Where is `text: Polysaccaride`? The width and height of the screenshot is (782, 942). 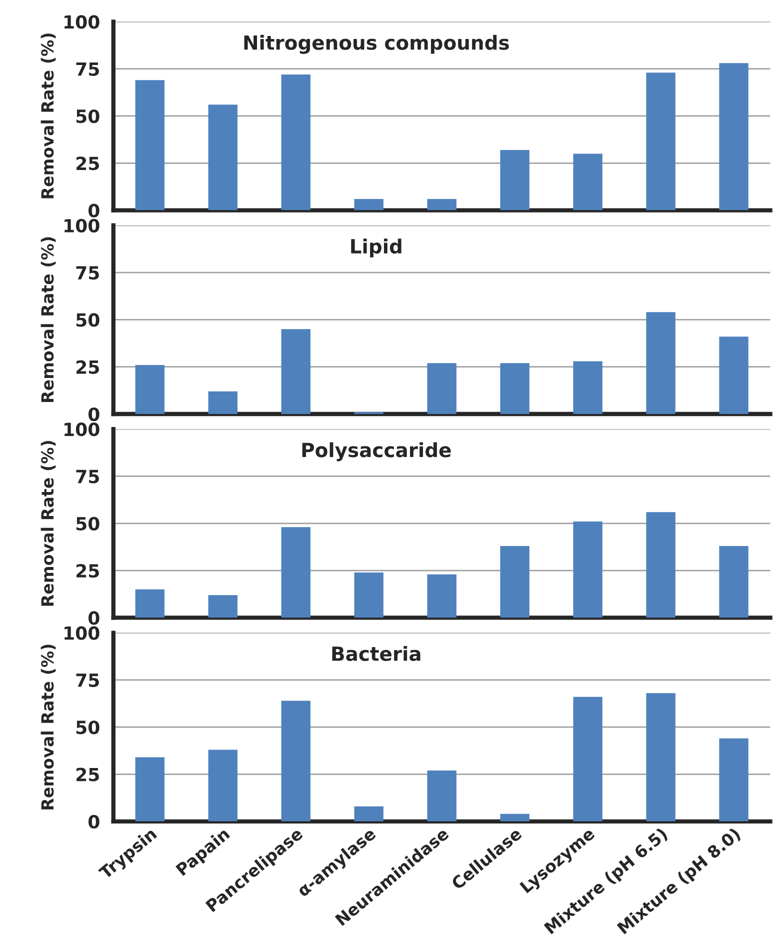 text: Polysaccaride is located at coordinates (376, 452).